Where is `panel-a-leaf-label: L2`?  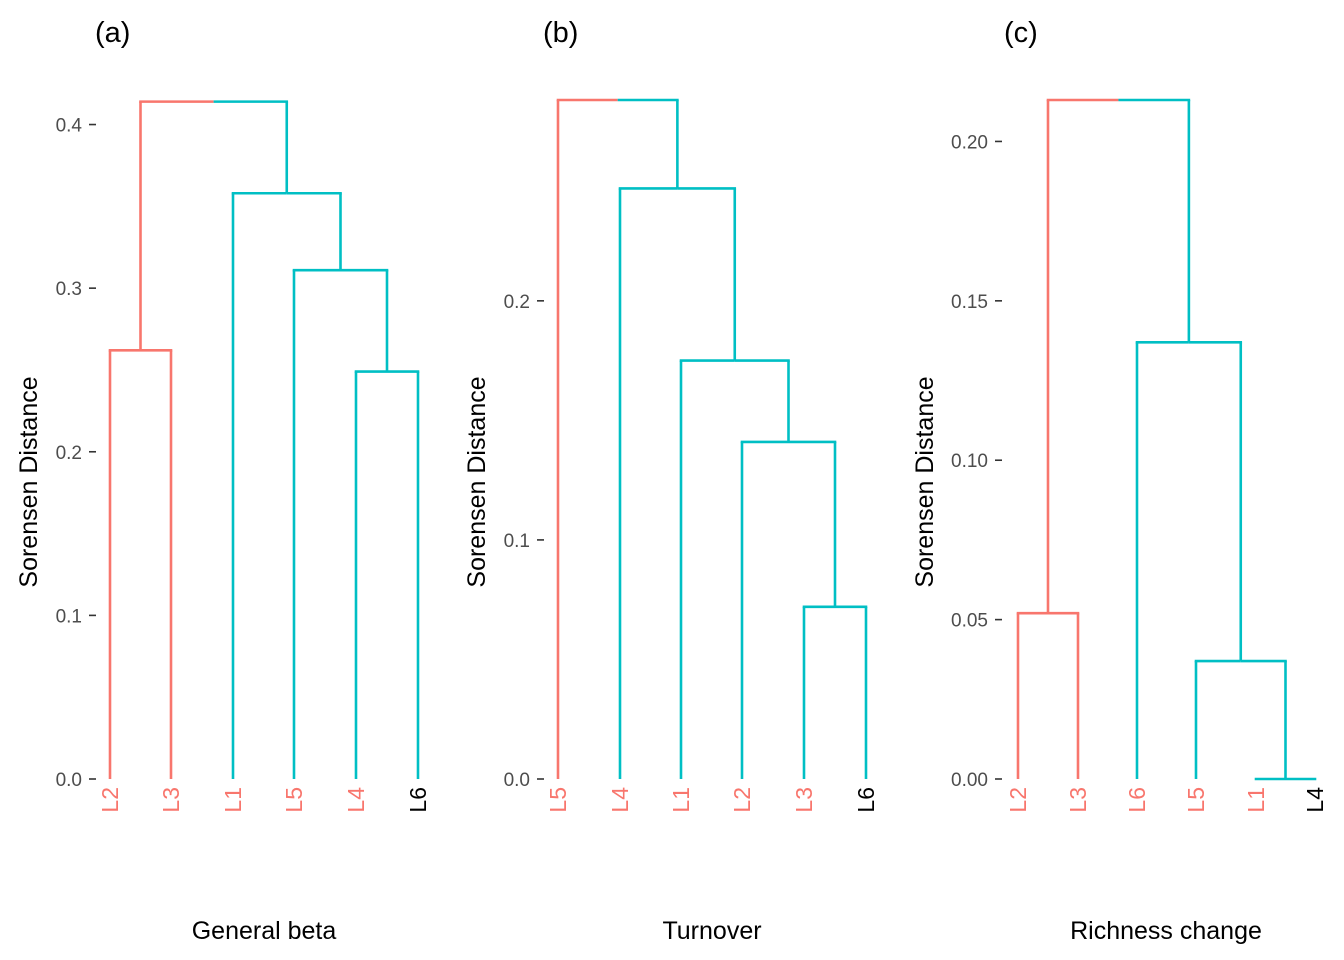 panel-a-leaf-label: L2 is located at coordinates (110, 800).